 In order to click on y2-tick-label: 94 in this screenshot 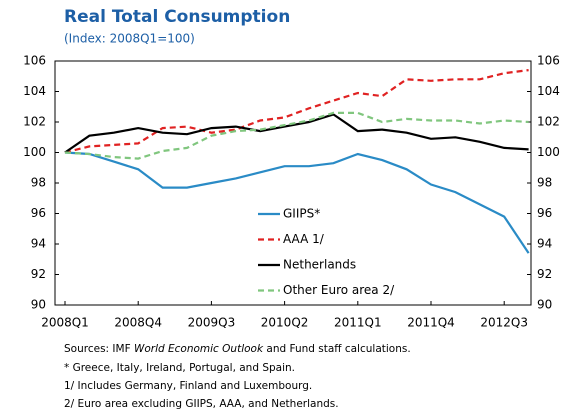, I will do `click(544, 244)`.